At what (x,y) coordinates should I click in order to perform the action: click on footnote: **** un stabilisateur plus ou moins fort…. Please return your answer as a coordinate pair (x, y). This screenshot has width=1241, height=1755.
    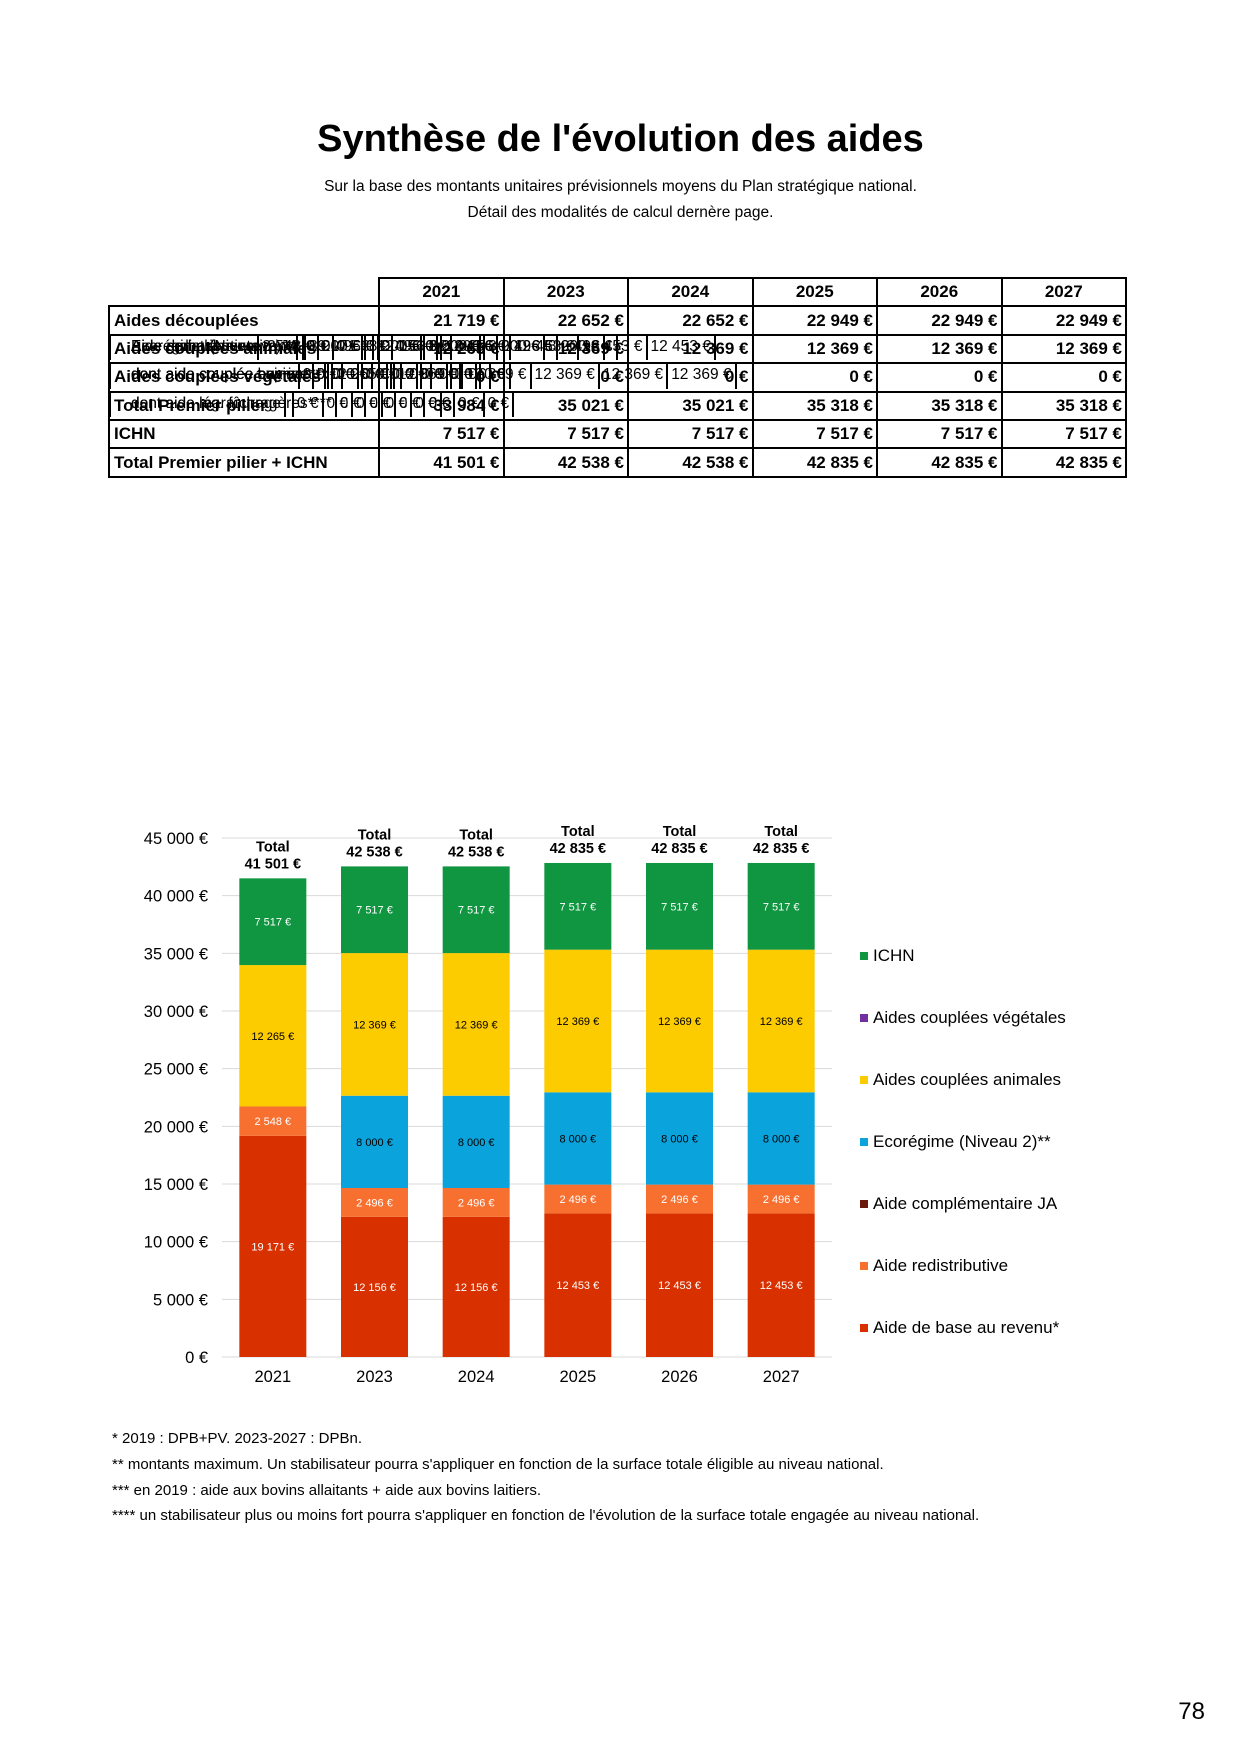
    Looking at the image, I should click on (546, 1516).